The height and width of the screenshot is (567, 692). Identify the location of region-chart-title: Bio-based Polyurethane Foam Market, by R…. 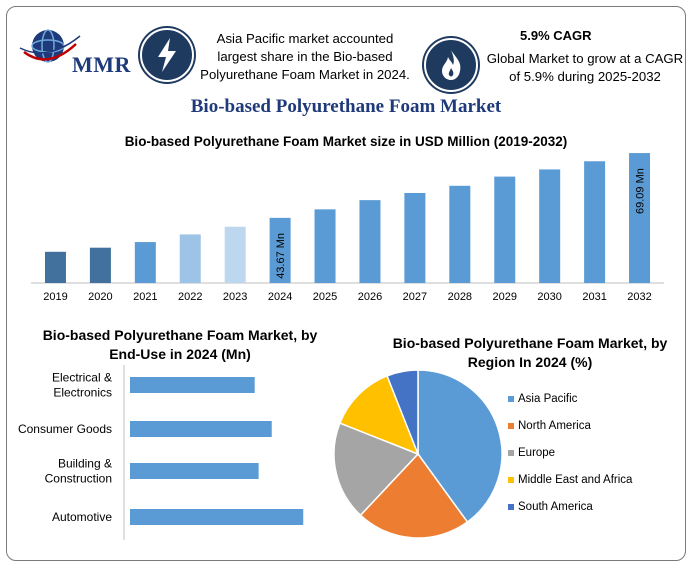
(530, 352).